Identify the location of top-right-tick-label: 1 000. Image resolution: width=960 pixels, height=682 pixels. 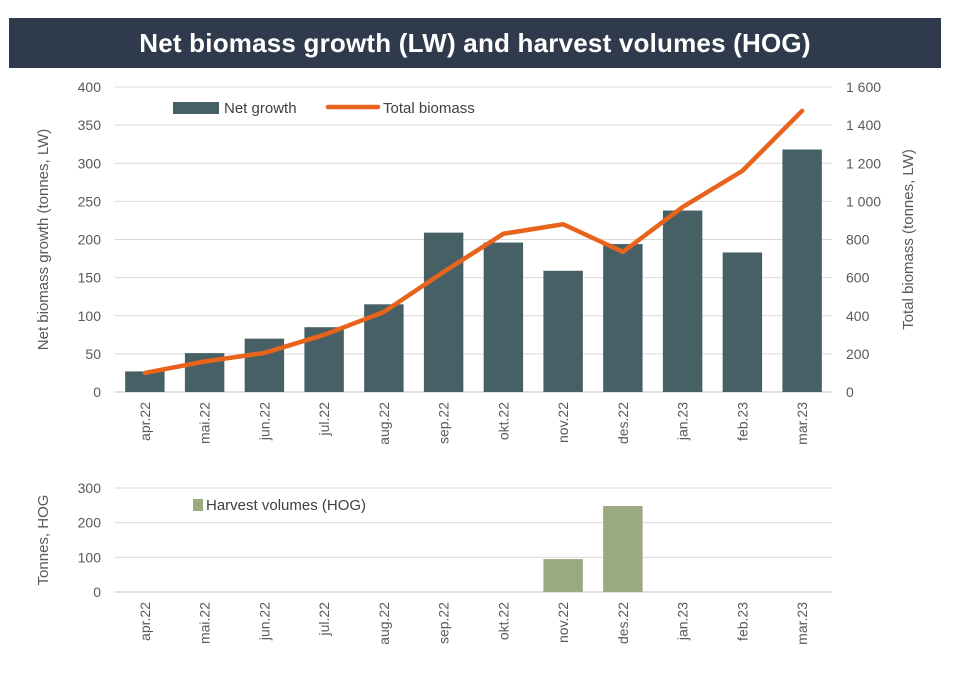
(863, 201).